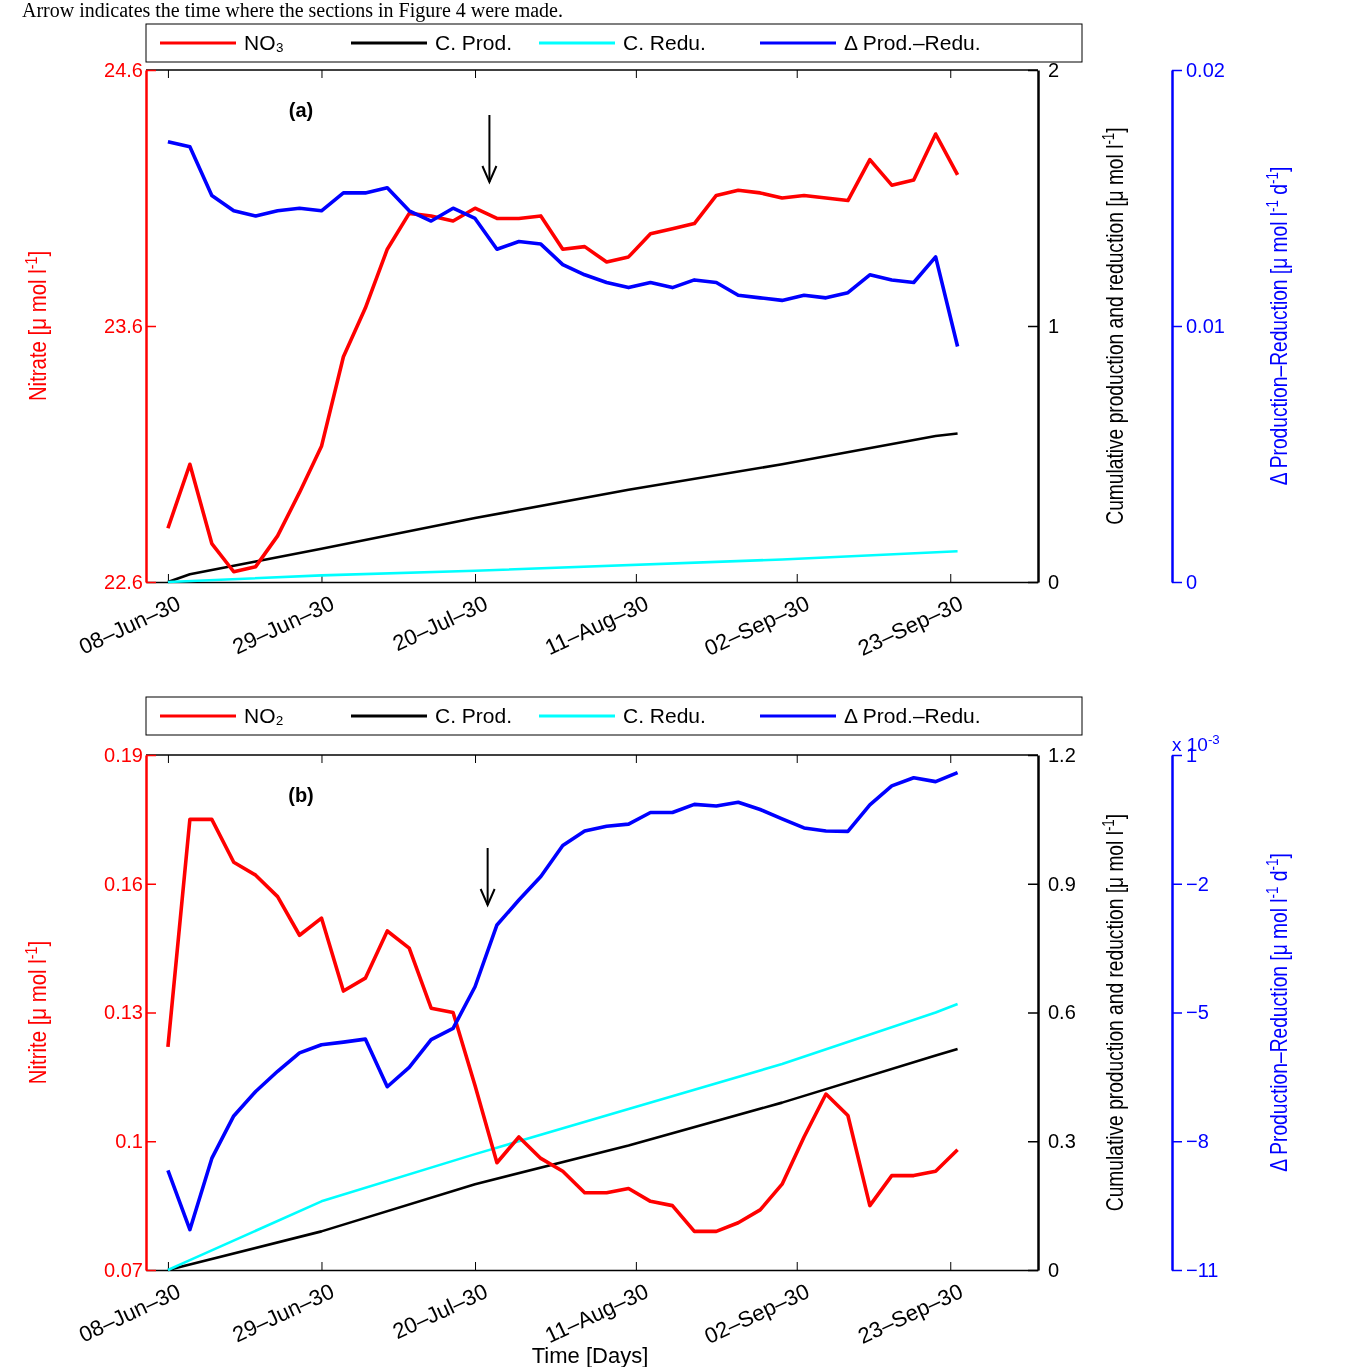 This screenshot has width=1348, height=1367. Describe the element at coordinates (1197, 1012) in the screenshot. I see `y3-tick-label: −5` at that location.